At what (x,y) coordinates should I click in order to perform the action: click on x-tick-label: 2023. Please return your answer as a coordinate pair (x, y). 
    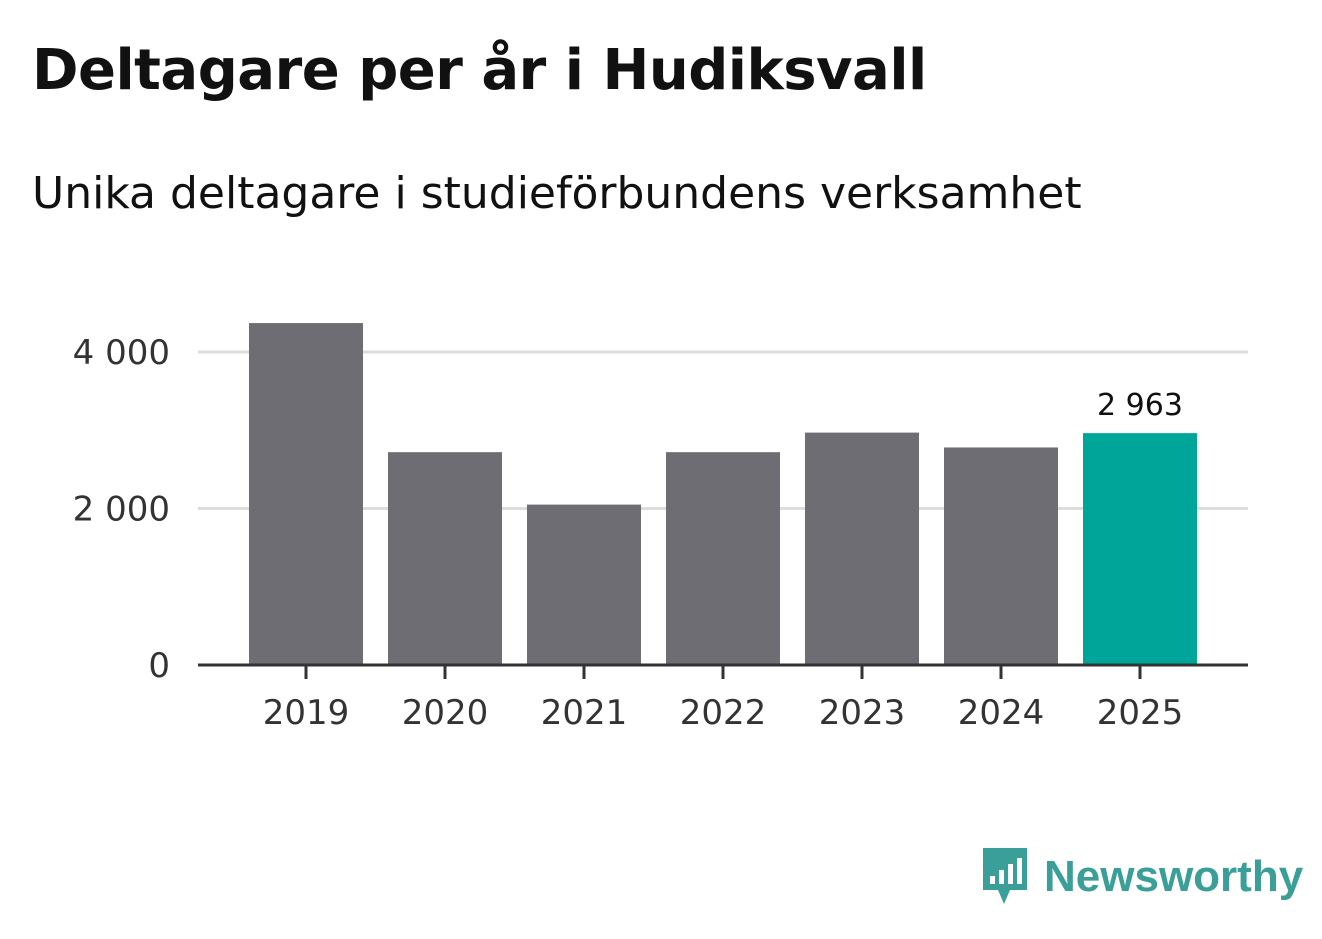
    Looking at the image, I should click on (862, 713).